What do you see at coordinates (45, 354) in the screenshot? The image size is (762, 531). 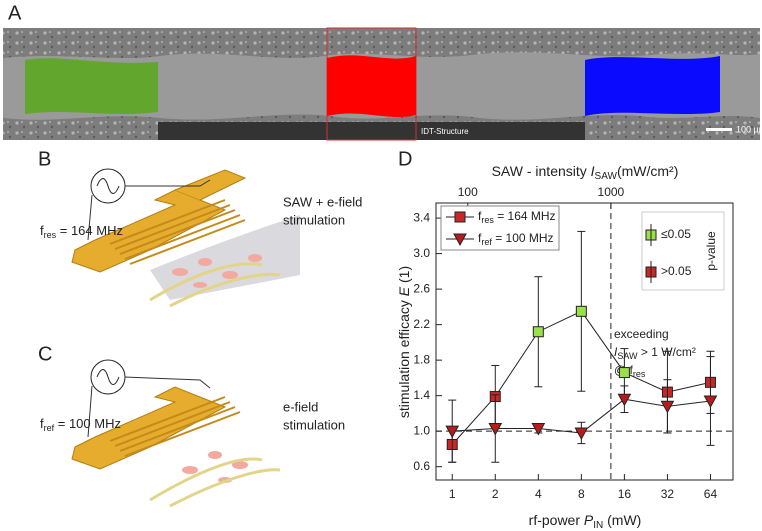 I see `panel-letter: C` at bounding box center [45, 354].